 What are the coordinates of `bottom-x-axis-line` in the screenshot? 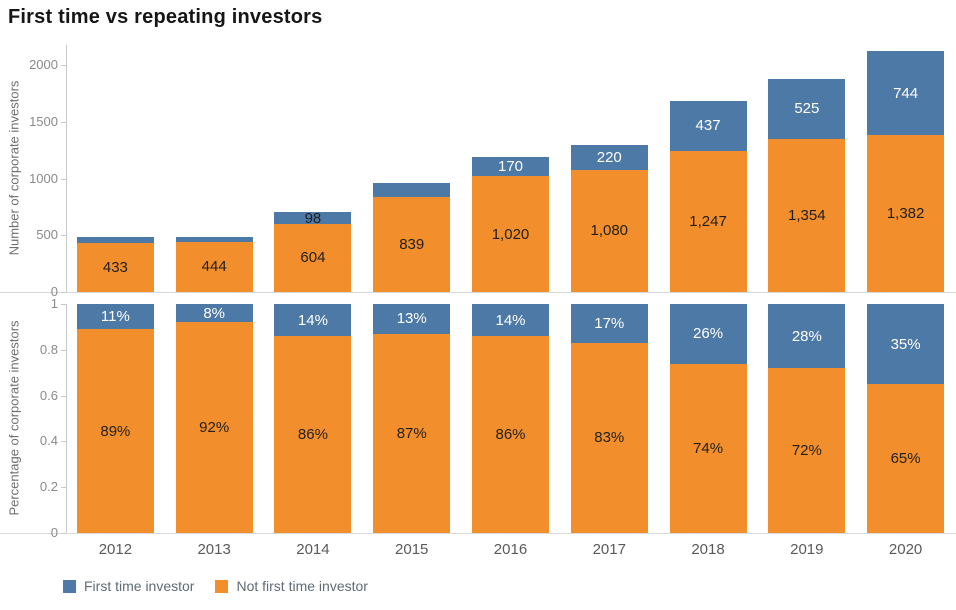 It's located at (478, 533).